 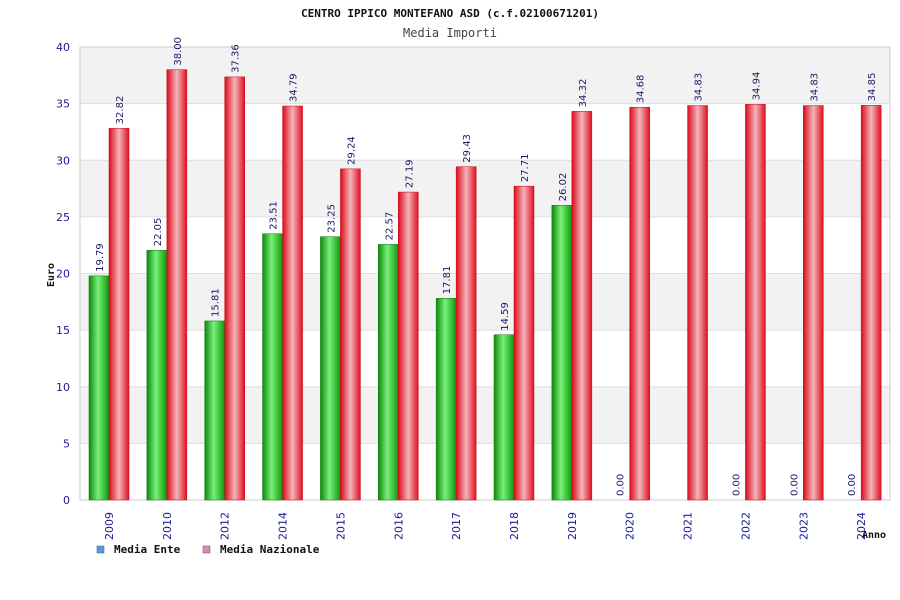 What do you see at coordinates (236, 58) in the screenshot?
I see `value-label: 37.36` at bounding box center [236, 58].